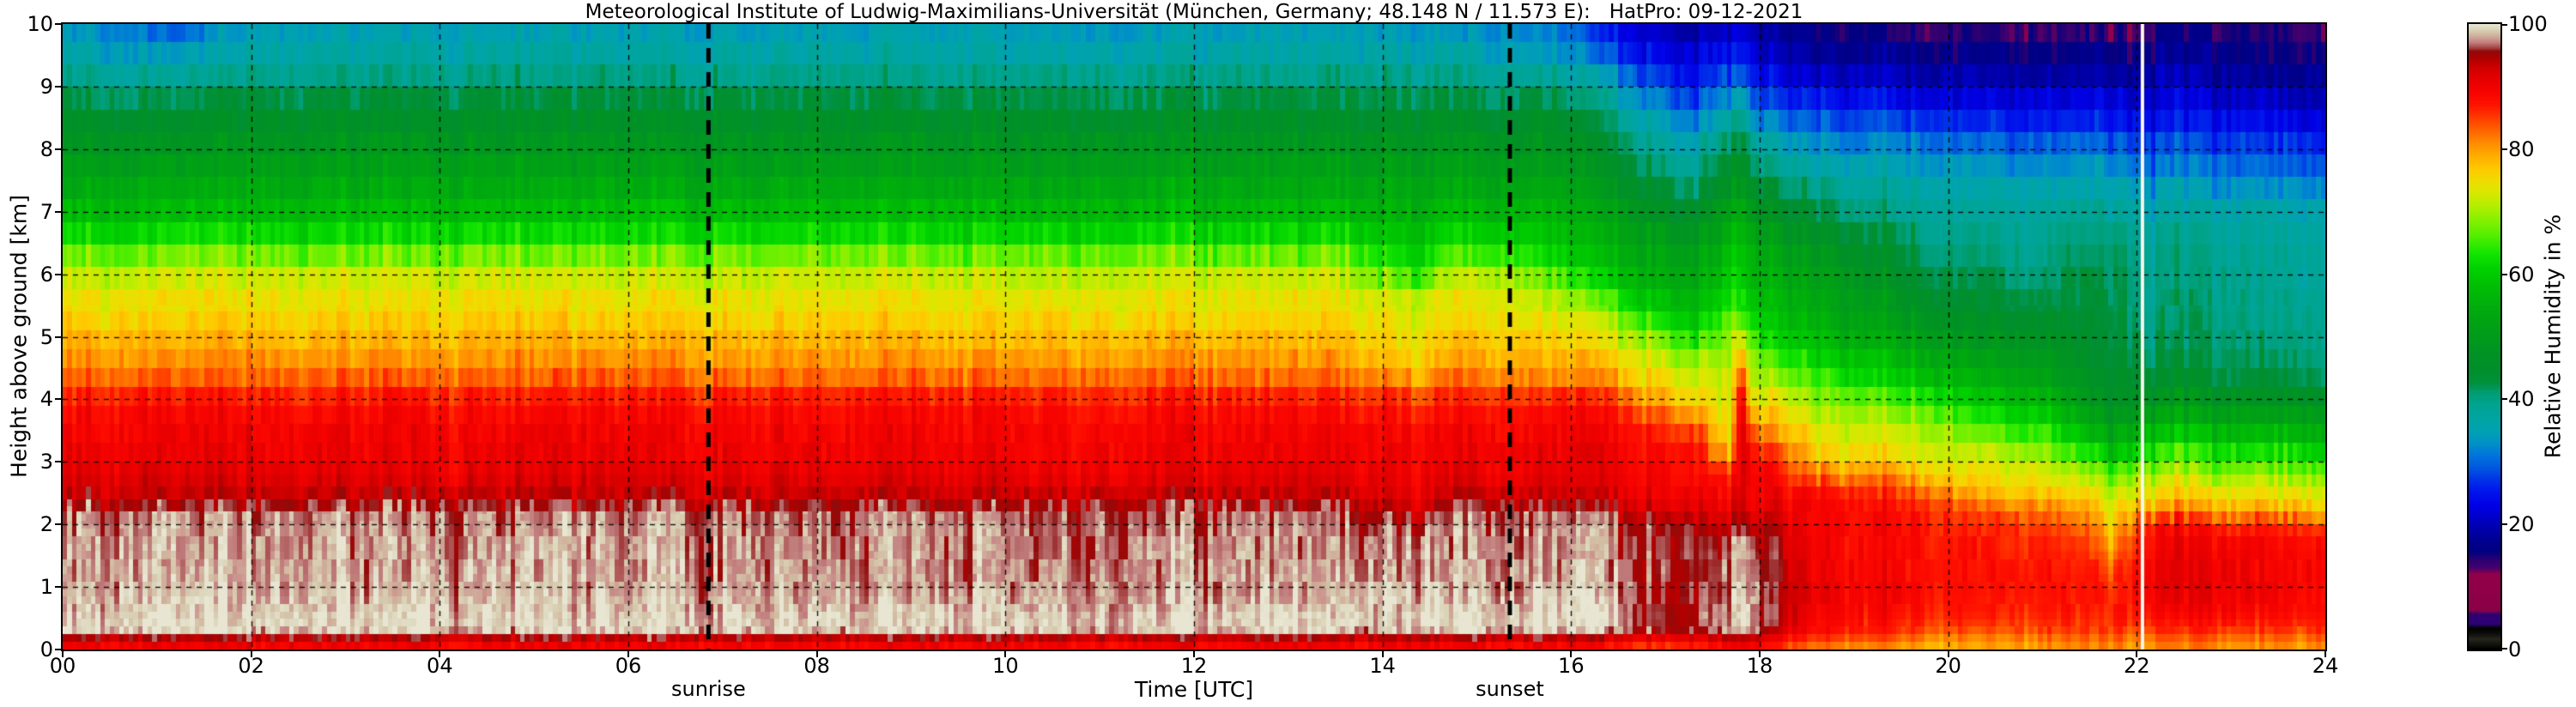 This screenshot has height=707, width=2576. I want to click on y-tick-label: 0, so click(46, 650).